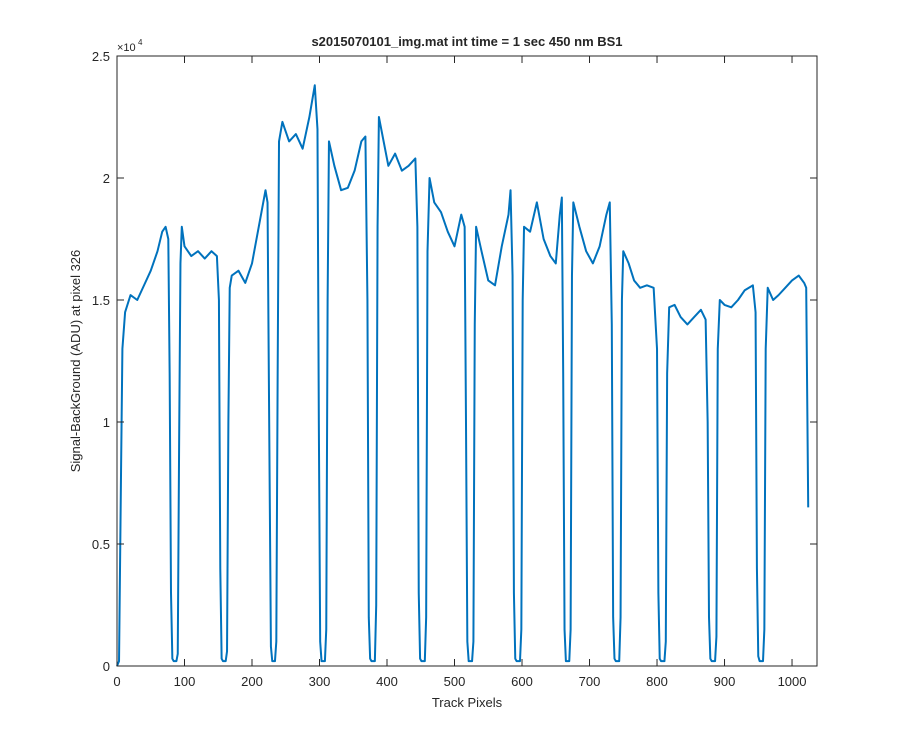 This screenshot has width=900, height=750. What do you see at coordinates (252, 681) in the screenshot?
I see `x-tick-label: 200` at bounding box center [252, 681].